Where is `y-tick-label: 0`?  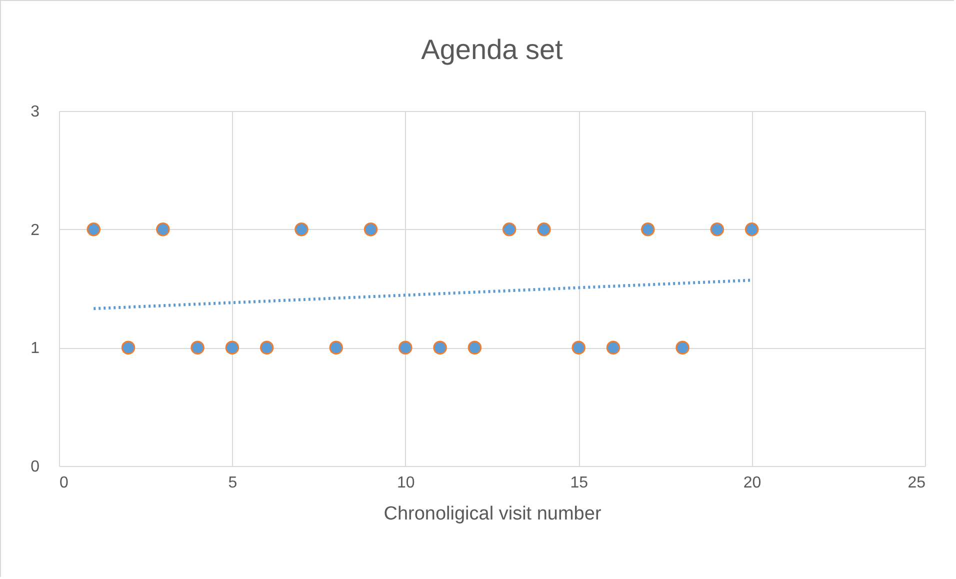
y-tick-label: 0 is located at coordinates (35, 467).